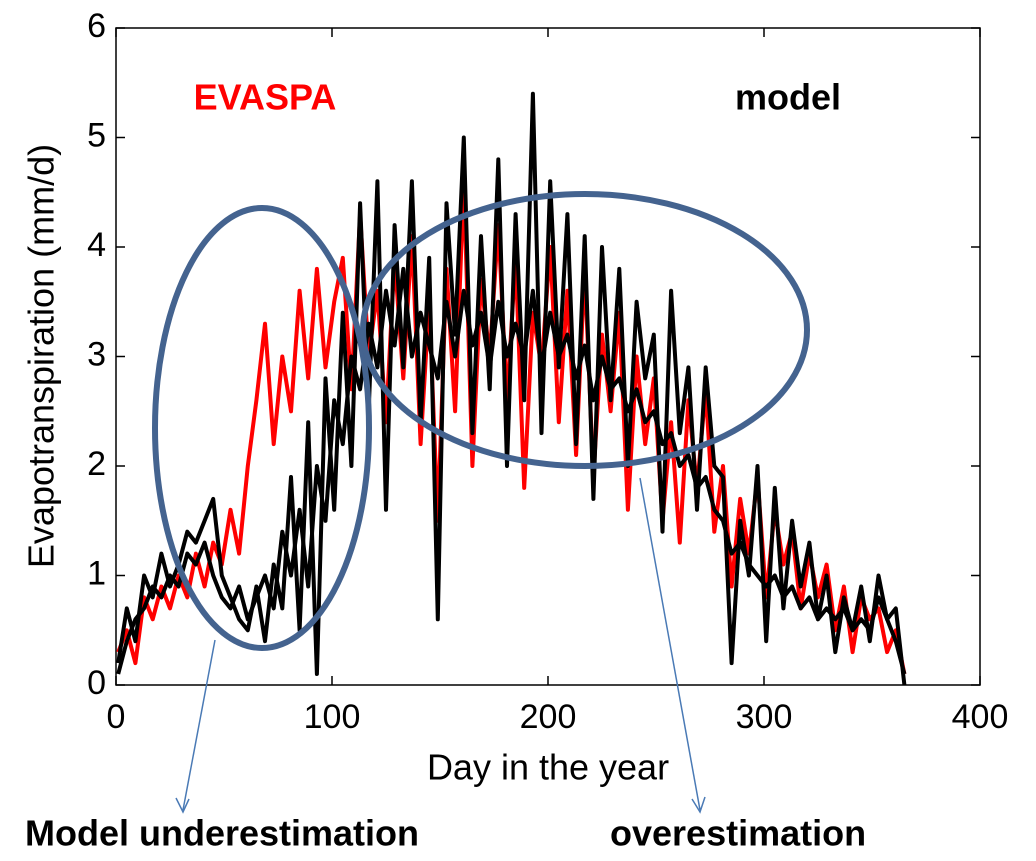  Describe the element at coordinates (764, 717) in the screenshot. I see `x-tick-label: 300` at that location.